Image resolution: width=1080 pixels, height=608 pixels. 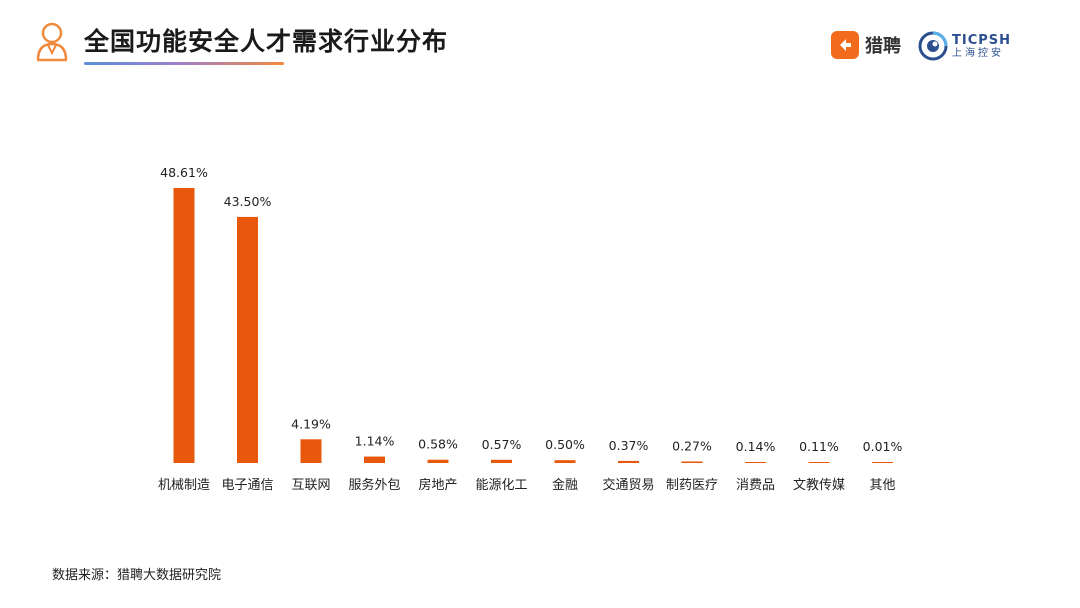 I want to click on category-label-7: 交通贸易, so click(x=628, y=485).